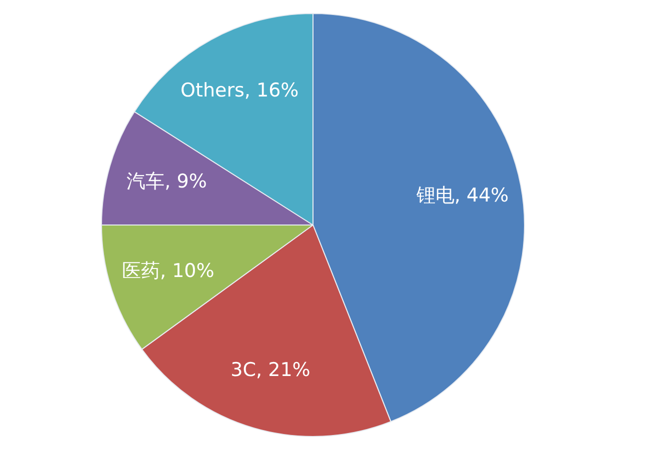 This screenshot has height=453, width=656. Describe the element at coordinates (168, 271) in the screenshot. I see `slice-label: 医药, 10%` at that location.